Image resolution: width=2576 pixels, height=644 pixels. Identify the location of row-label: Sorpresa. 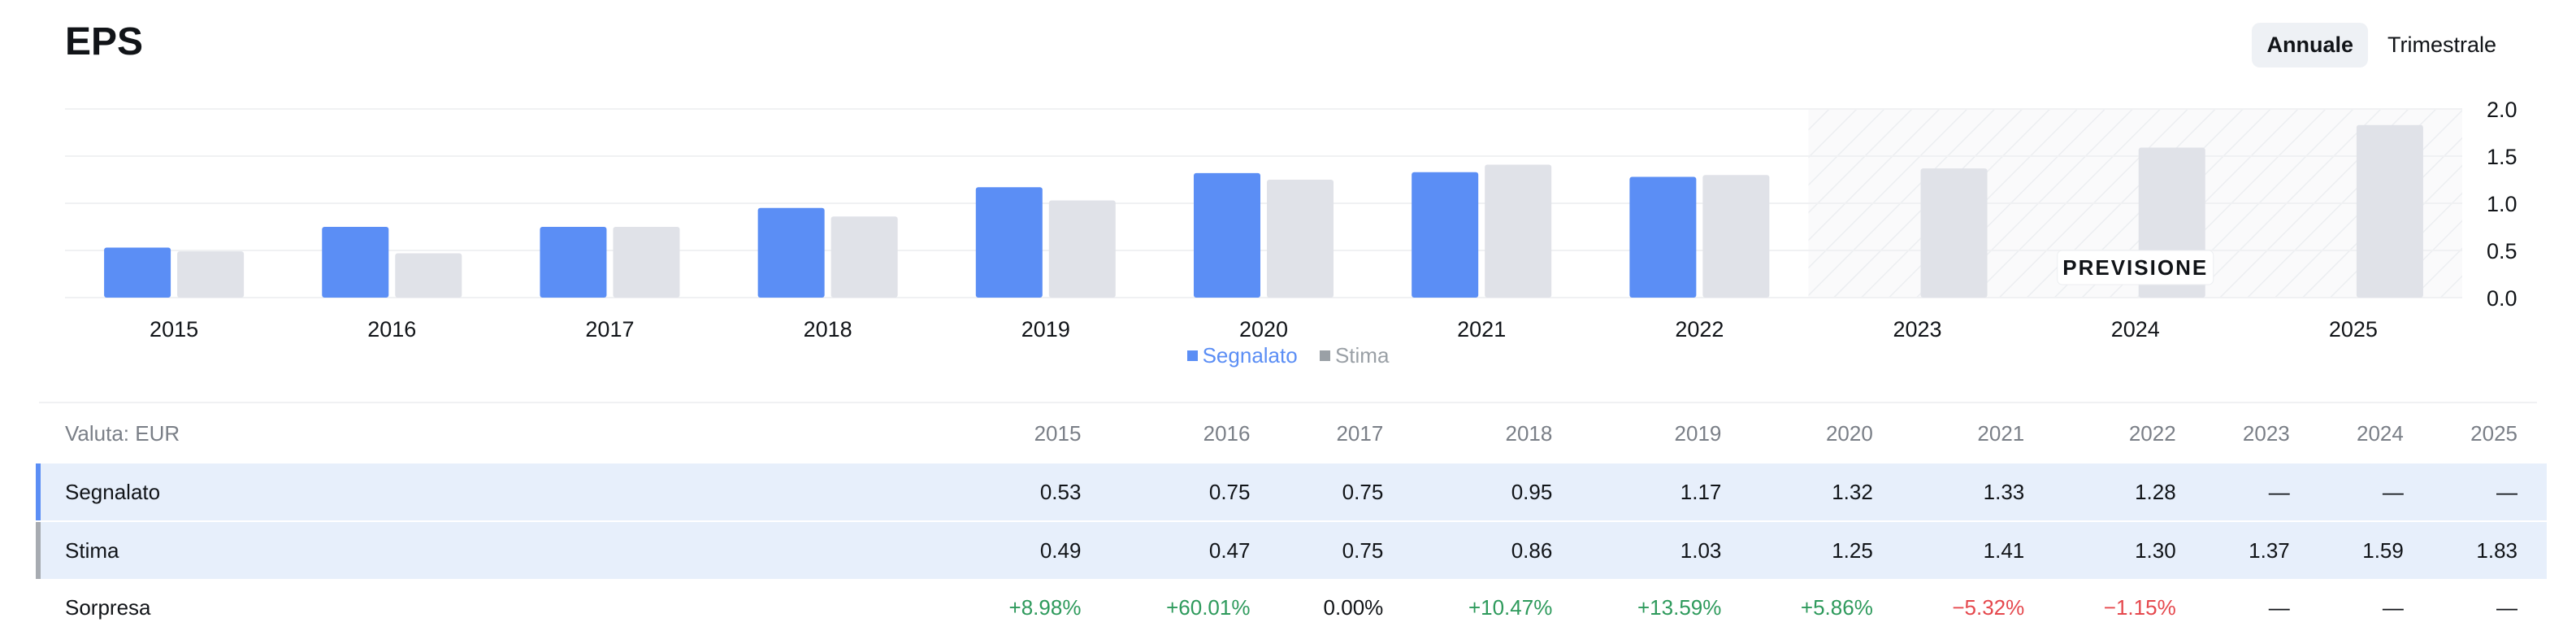
(108, 607).